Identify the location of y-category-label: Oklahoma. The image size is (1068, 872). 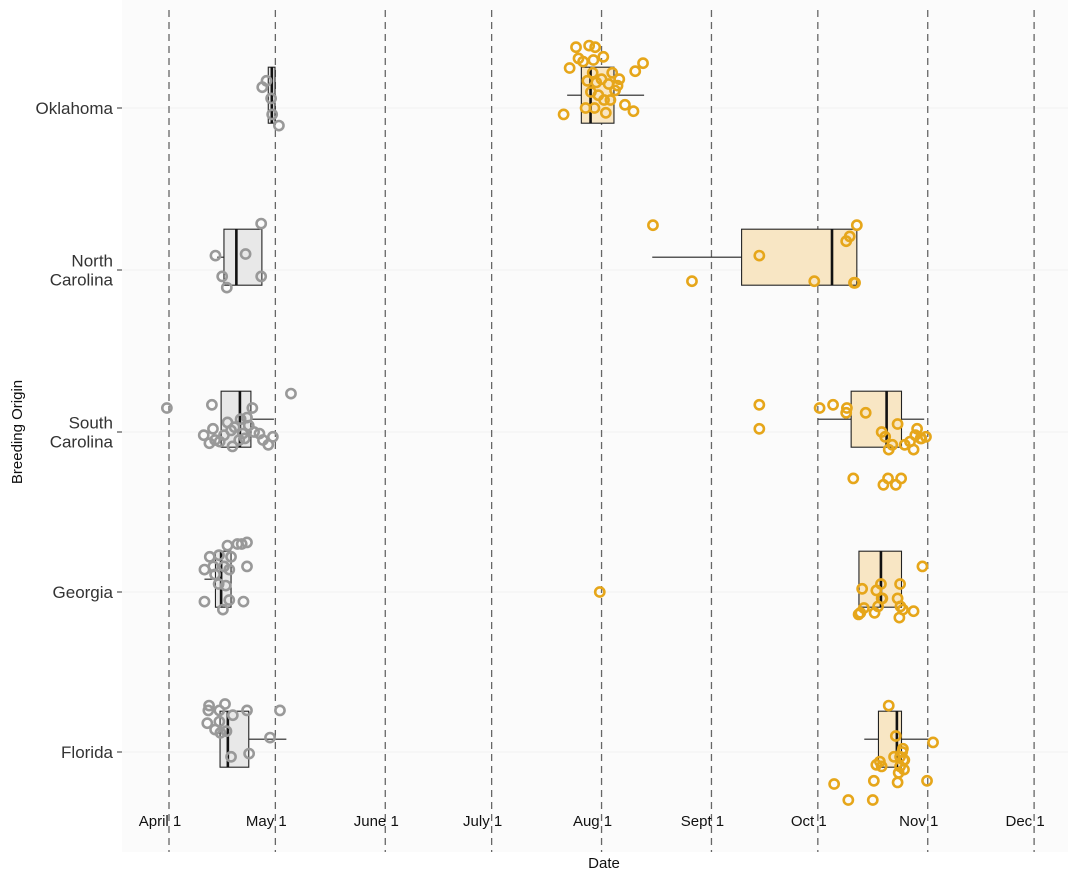
(75, 108).